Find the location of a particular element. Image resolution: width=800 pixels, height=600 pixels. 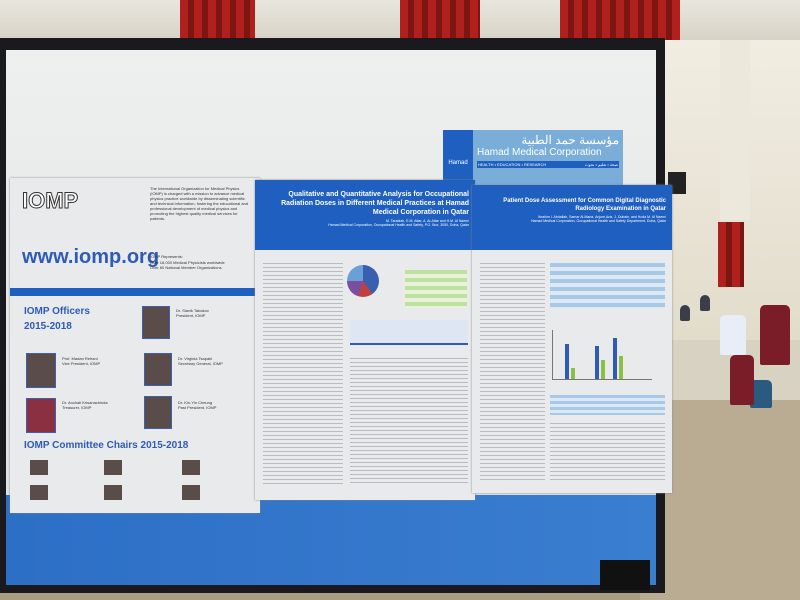

iomp-represents-1: Over 18,000 Medical Physicists worldwide is located at coordinates (187, 262).